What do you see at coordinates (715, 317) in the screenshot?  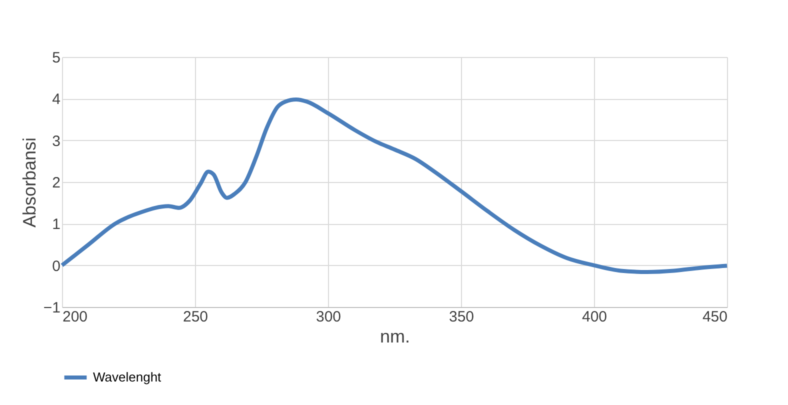 I see `x-tick-label: 450` at bounding box center [715, 317].